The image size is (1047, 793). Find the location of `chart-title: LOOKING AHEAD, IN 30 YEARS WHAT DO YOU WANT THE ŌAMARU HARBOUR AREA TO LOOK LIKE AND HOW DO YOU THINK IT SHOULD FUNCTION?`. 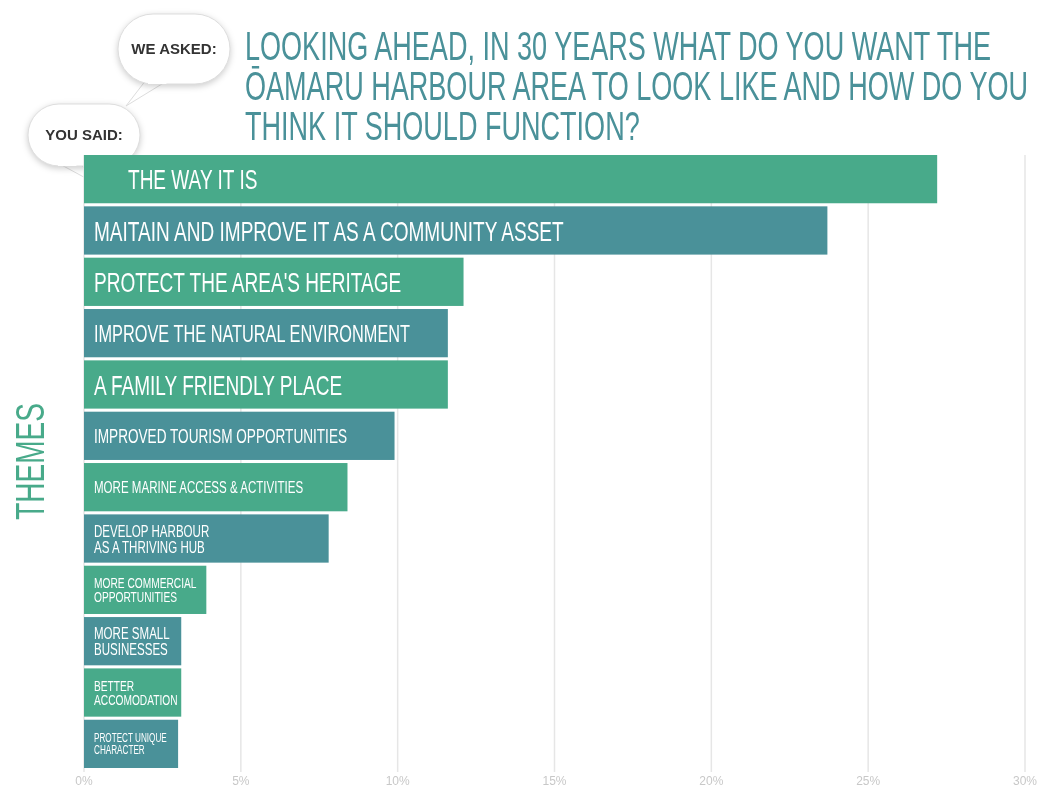

chart-title: LOOKING AHEAD, IN 30 YEARS WHAT DO YOU WANT THE ŌAMARU HARBOUR AREA TO LOOK LIKE AND HOW DO YOU THINK IT SHOULD FUNCTION? is located at coordinates (637, 86).